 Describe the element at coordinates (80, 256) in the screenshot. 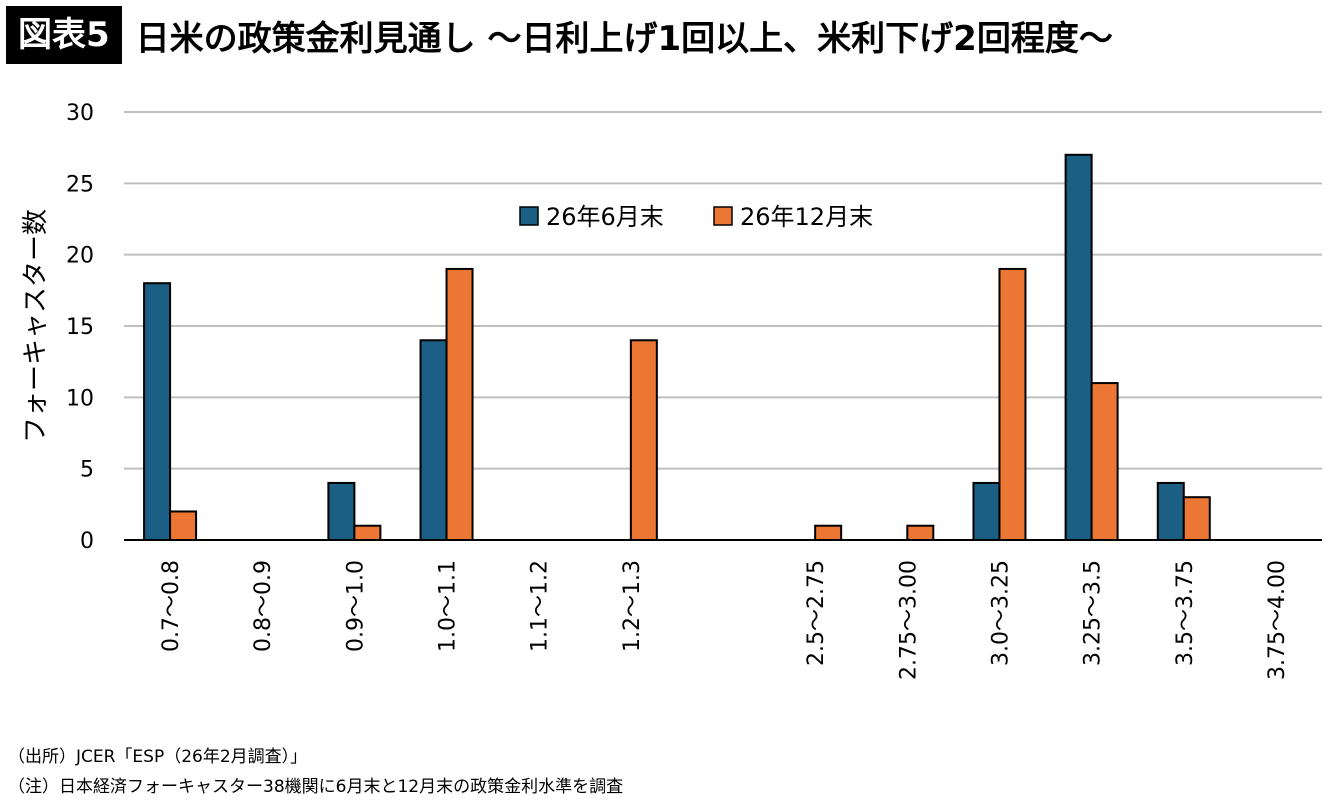

I see `y-tick-label: 20` at that location.